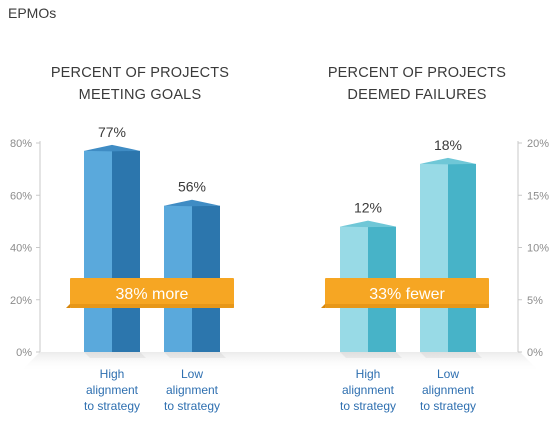 Image resolution: width=559 pixels, height=434 pixels. Describe the element at coordinates (21, 249) in the screenshot. I see `y-tick-label: 40%` at that location.